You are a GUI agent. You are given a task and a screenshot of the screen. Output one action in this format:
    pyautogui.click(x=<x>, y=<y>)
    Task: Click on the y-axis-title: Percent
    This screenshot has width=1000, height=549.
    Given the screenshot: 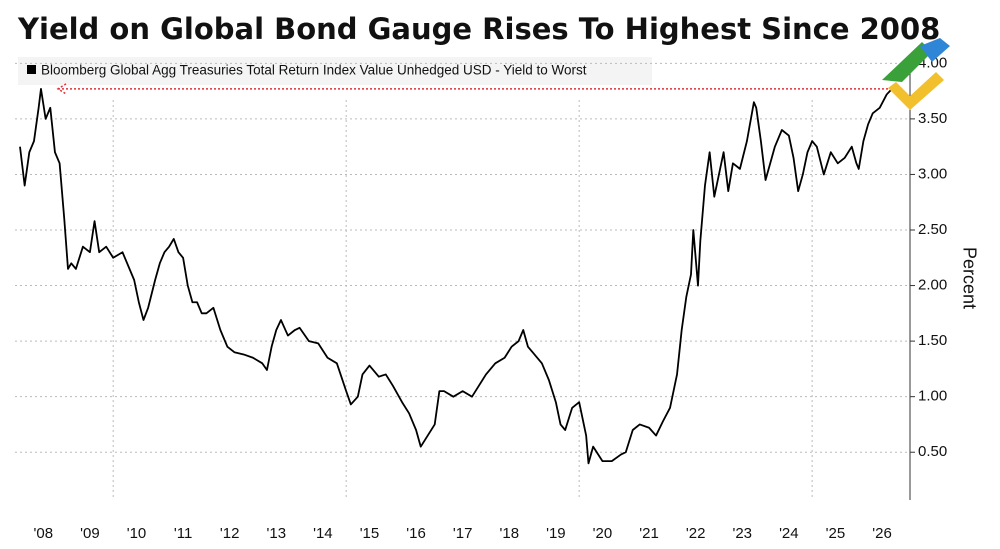 What is the action you would take?
    pyautogui.click(x=969, y=278)
    